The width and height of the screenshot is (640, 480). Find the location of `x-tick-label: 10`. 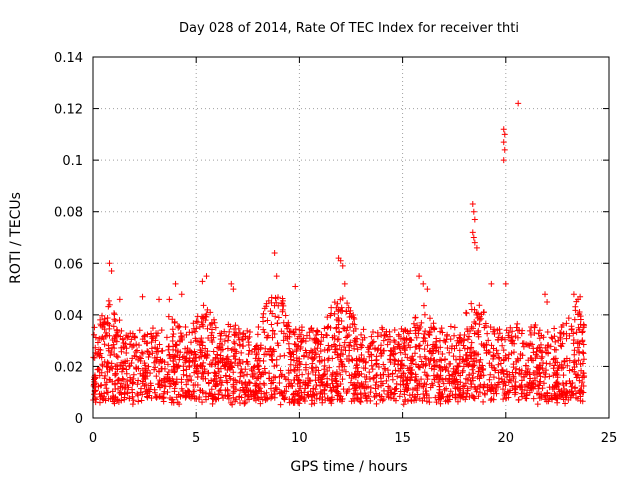

x-tick-label: 10 is located at coordinates (299, 438).